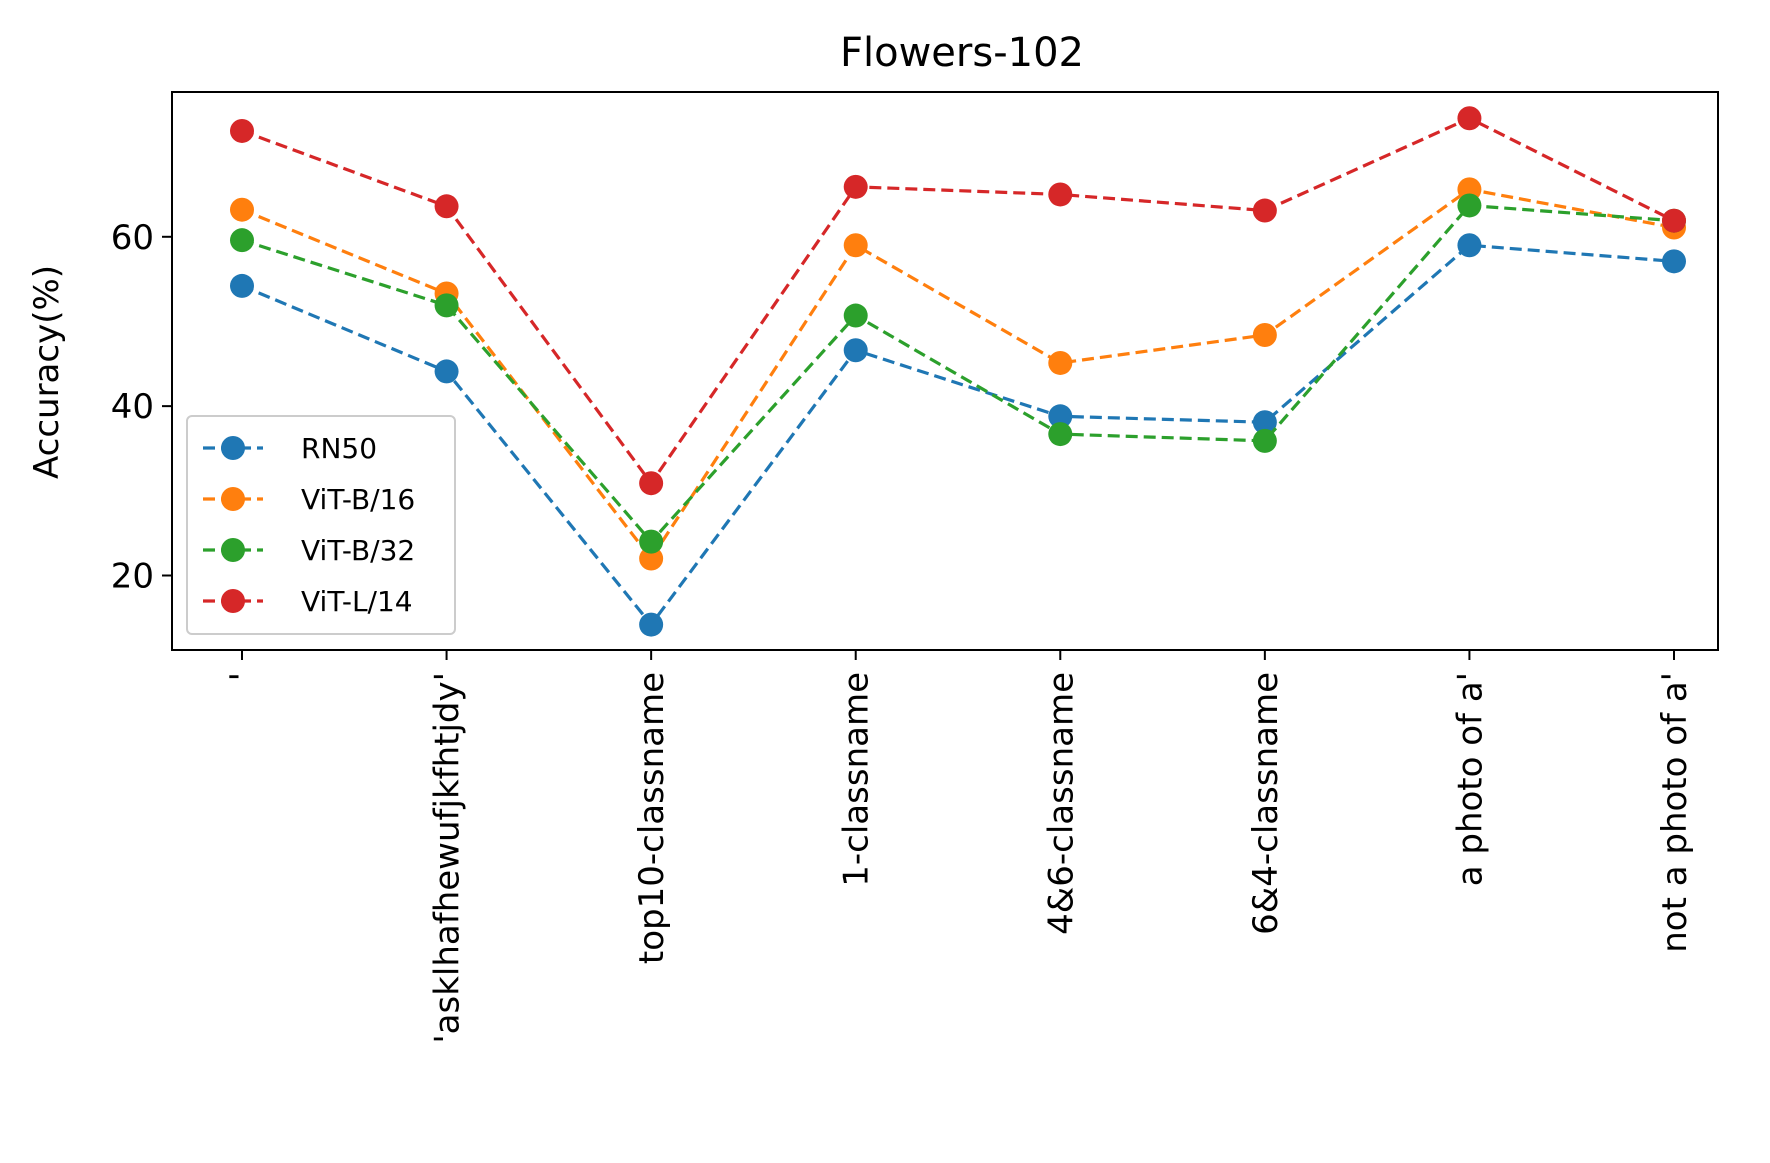  What do you see at coordinates (358, 550) in the screenshot?
I see `legend-label: ViT-B/32` at bounding box center [358, 550].